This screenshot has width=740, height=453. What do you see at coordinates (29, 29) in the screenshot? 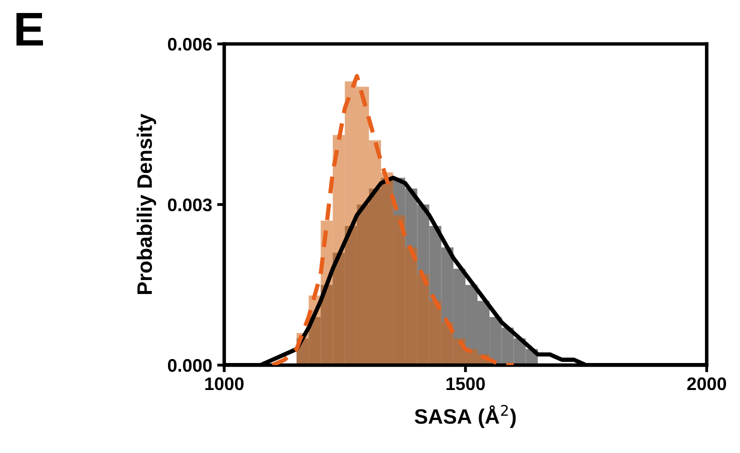
I see `text: E` at bounding box center [29, 29].